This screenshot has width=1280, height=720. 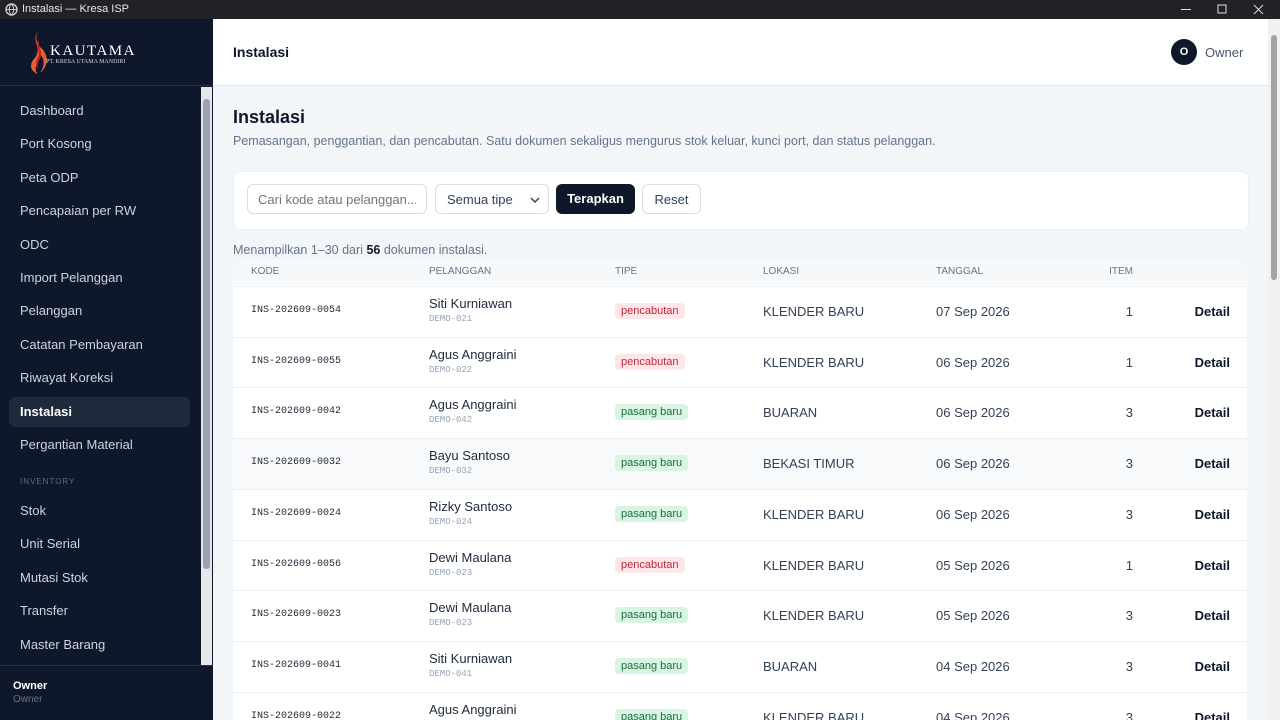 I want to click on date: 04 Sep 2026, so click(x=973, y=714).